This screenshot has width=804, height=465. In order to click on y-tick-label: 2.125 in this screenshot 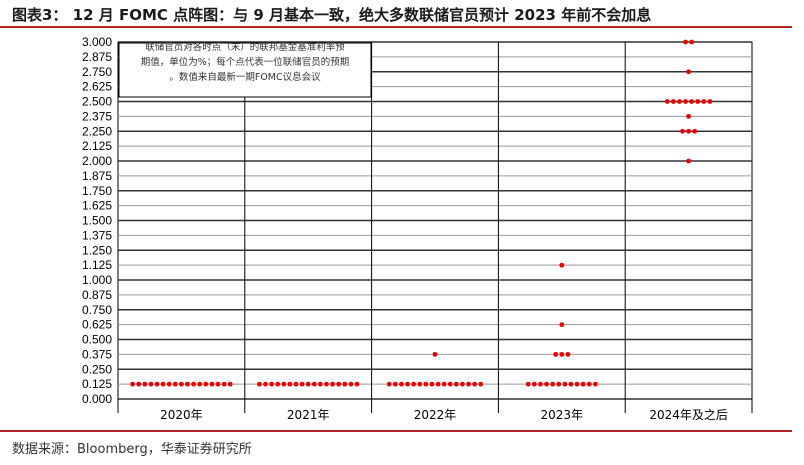, I will do `click(97, 146)`.